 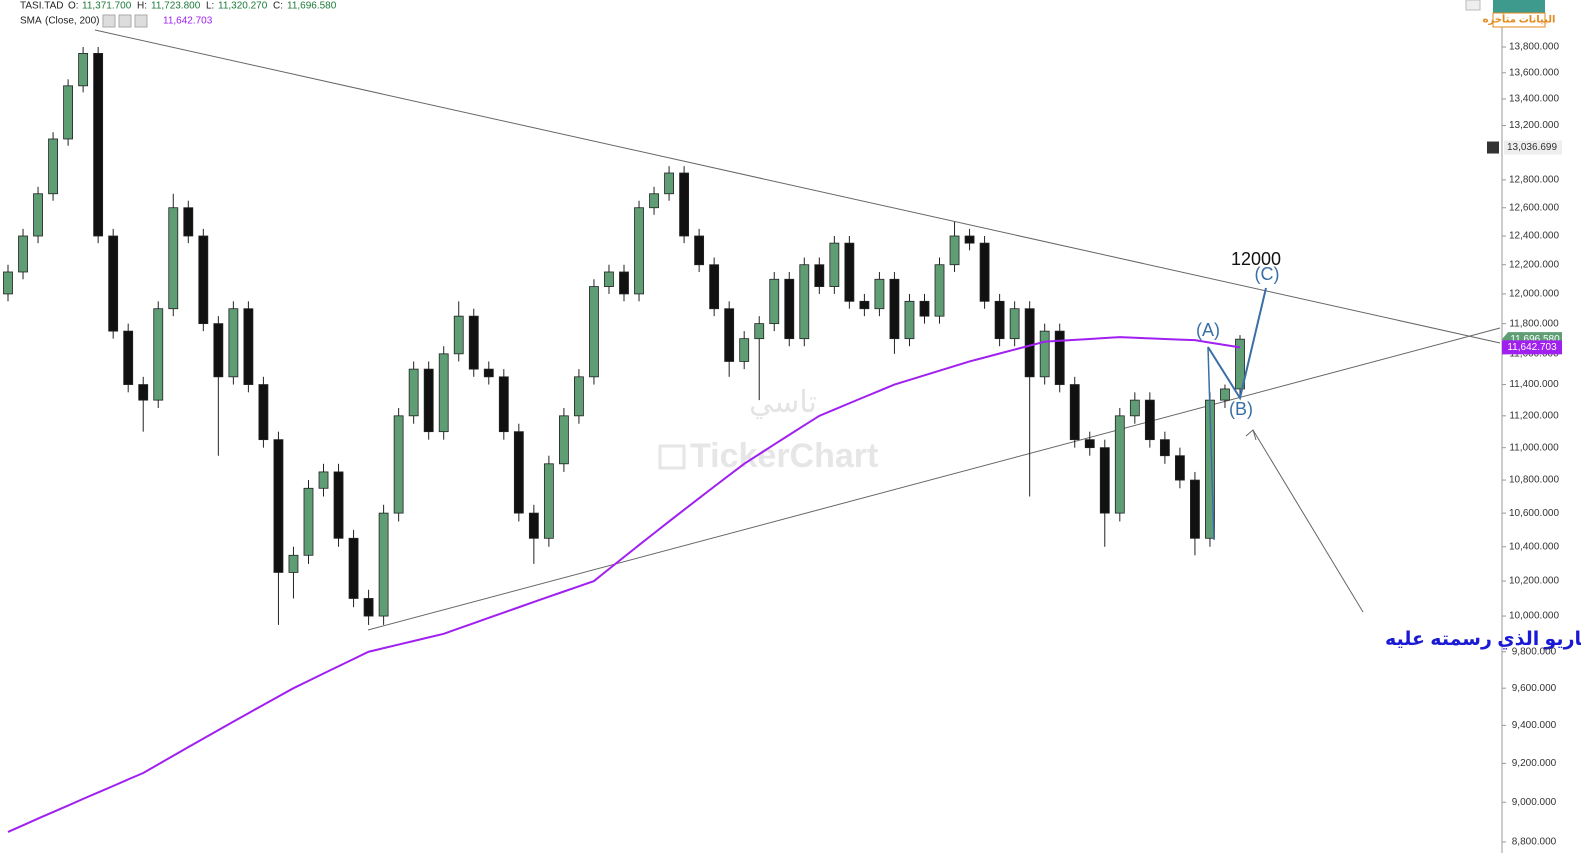 What do you see at coordinates (1241, 409) in the screenshot?
I see `wave-label: (B)` at bounding box center [1241, 409].